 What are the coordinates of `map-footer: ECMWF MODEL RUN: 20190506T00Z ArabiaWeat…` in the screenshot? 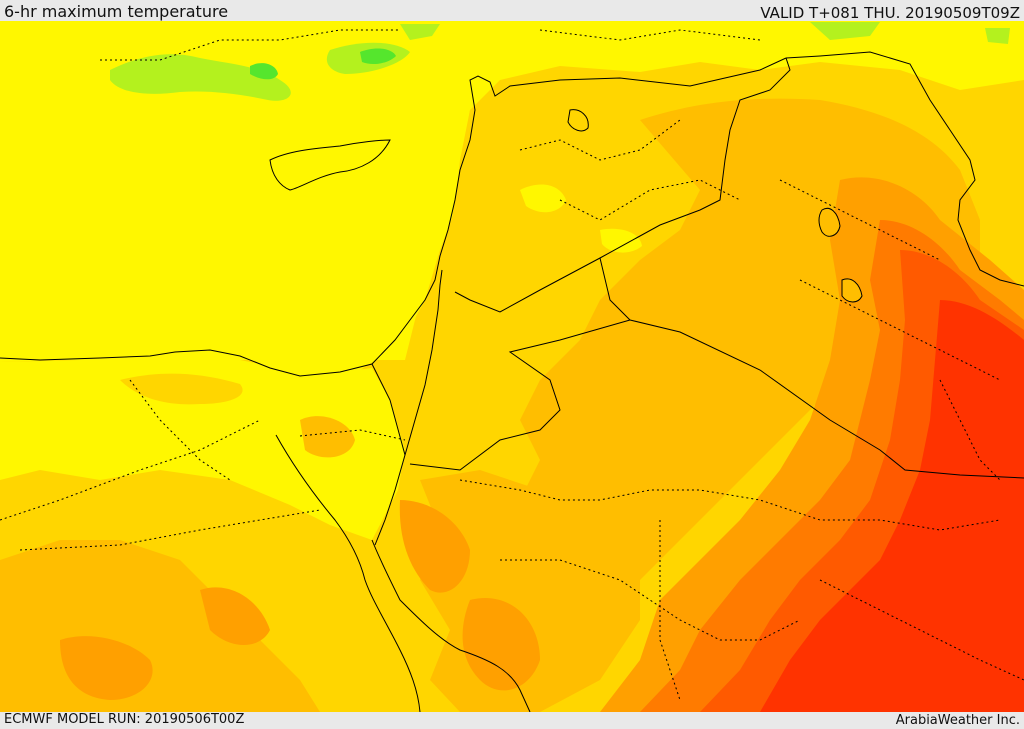 It's located at (512, 720).